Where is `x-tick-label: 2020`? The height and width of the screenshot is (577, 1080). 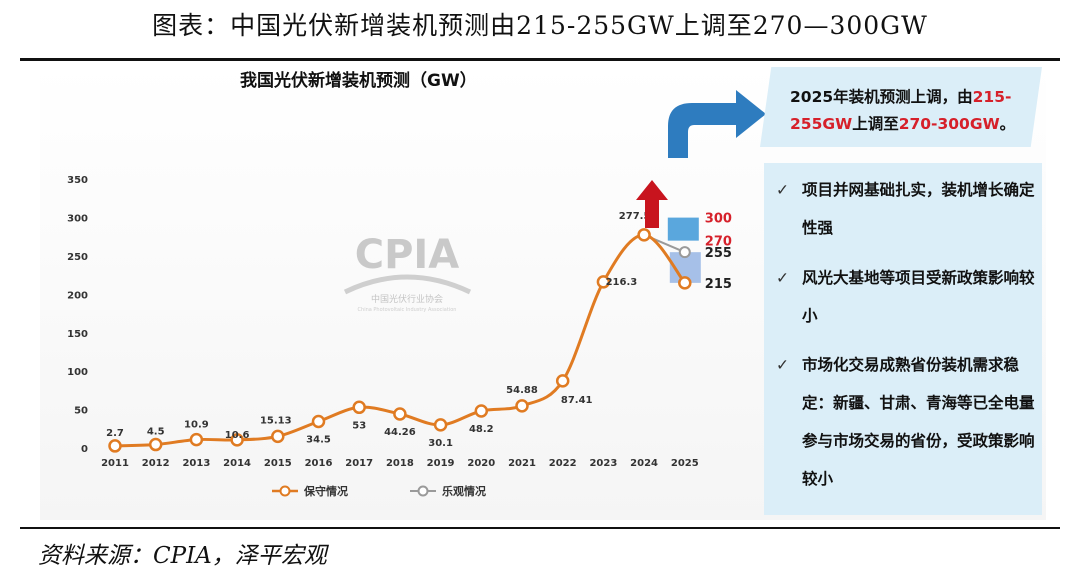
x-tick-label: 2020 is located at coordinates (481, 463).